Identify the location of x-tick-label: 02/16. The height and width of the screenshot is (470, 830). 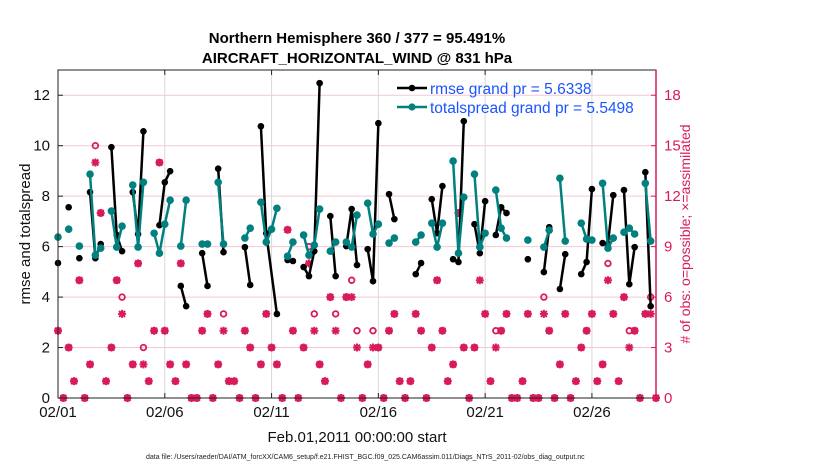
(379, 412).